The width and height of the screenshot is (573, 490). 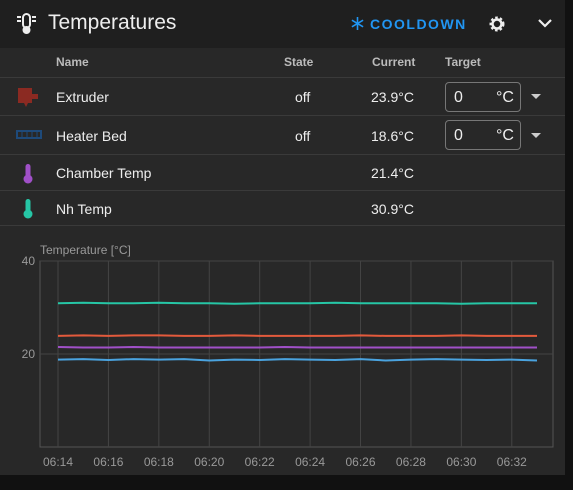 What do you see at coordinates (28, 209) in the screenshot?
I see `nh-icon` at bounding box center [28, 209].